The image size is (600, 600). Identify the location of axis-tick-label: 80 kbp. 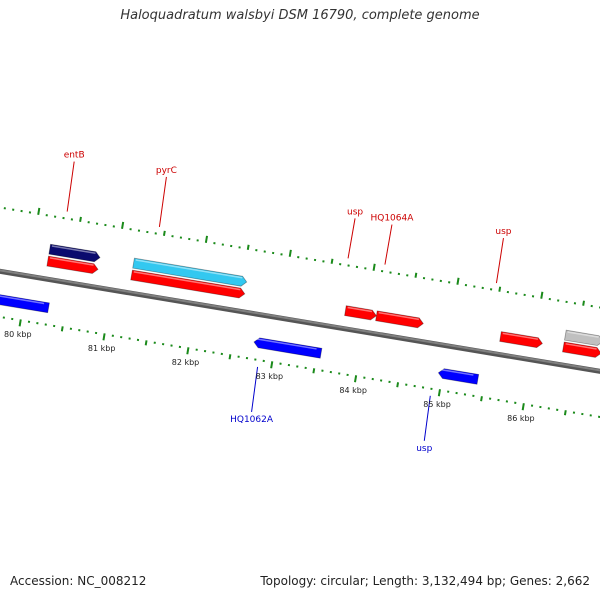
(18, 334).